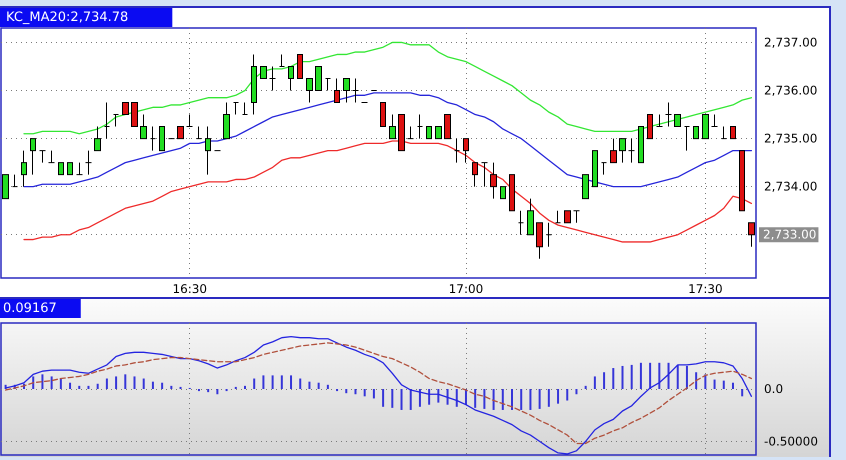  Describe the element at coordinates (190, 289) in the screenshot. I see `x-tick-label: 16:30` at that location.